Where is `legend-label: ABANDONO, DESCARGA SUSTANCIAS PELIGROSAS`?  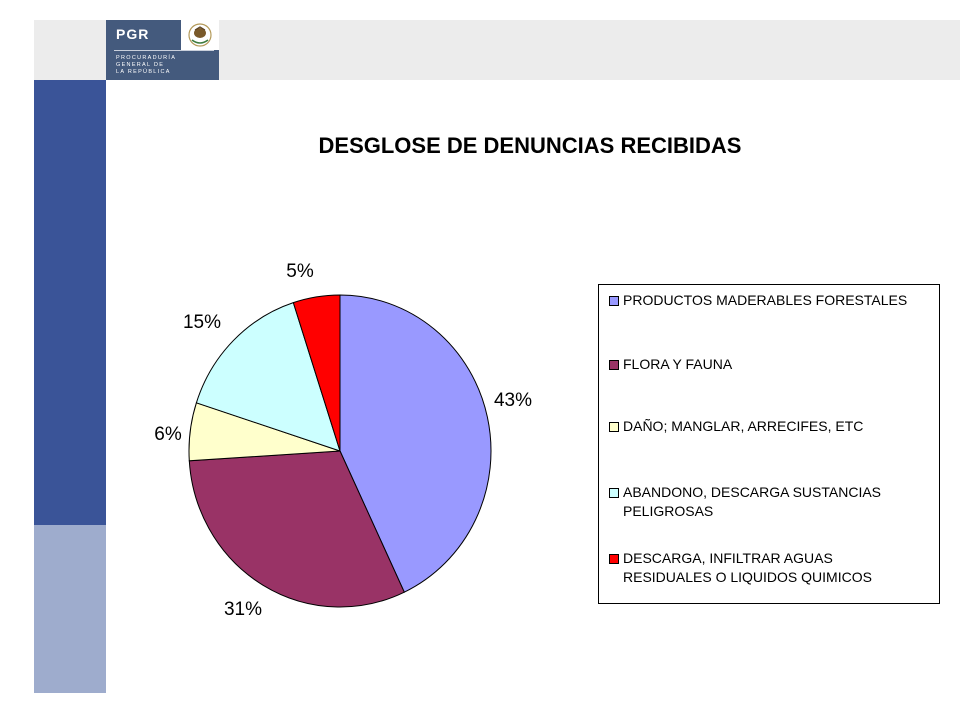 legend-label: ABANDONO, DESCARGA SUSTANCIAS PELIGROSAS is located at coordinates (752, 501).